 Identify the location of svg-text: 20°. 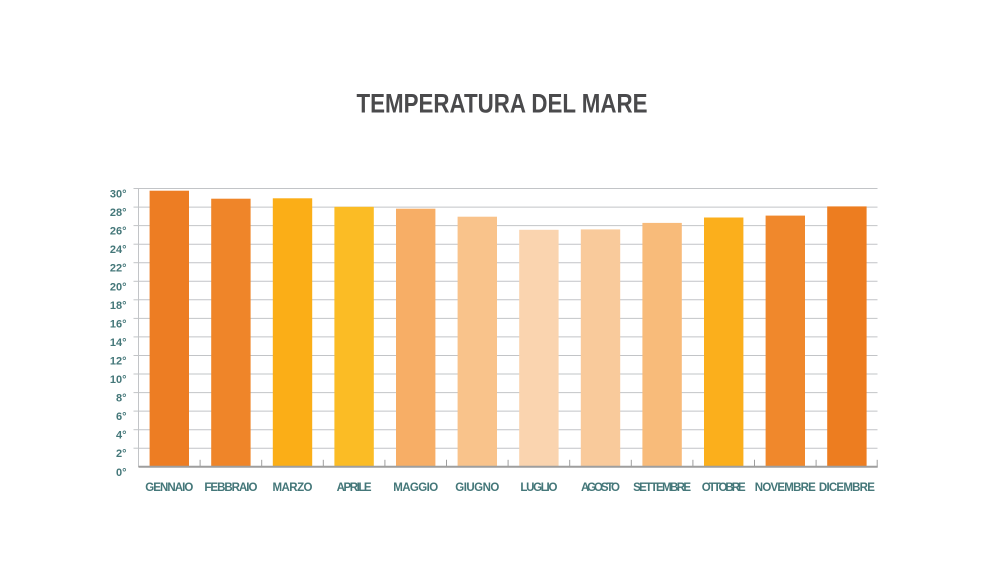
(118, 287).